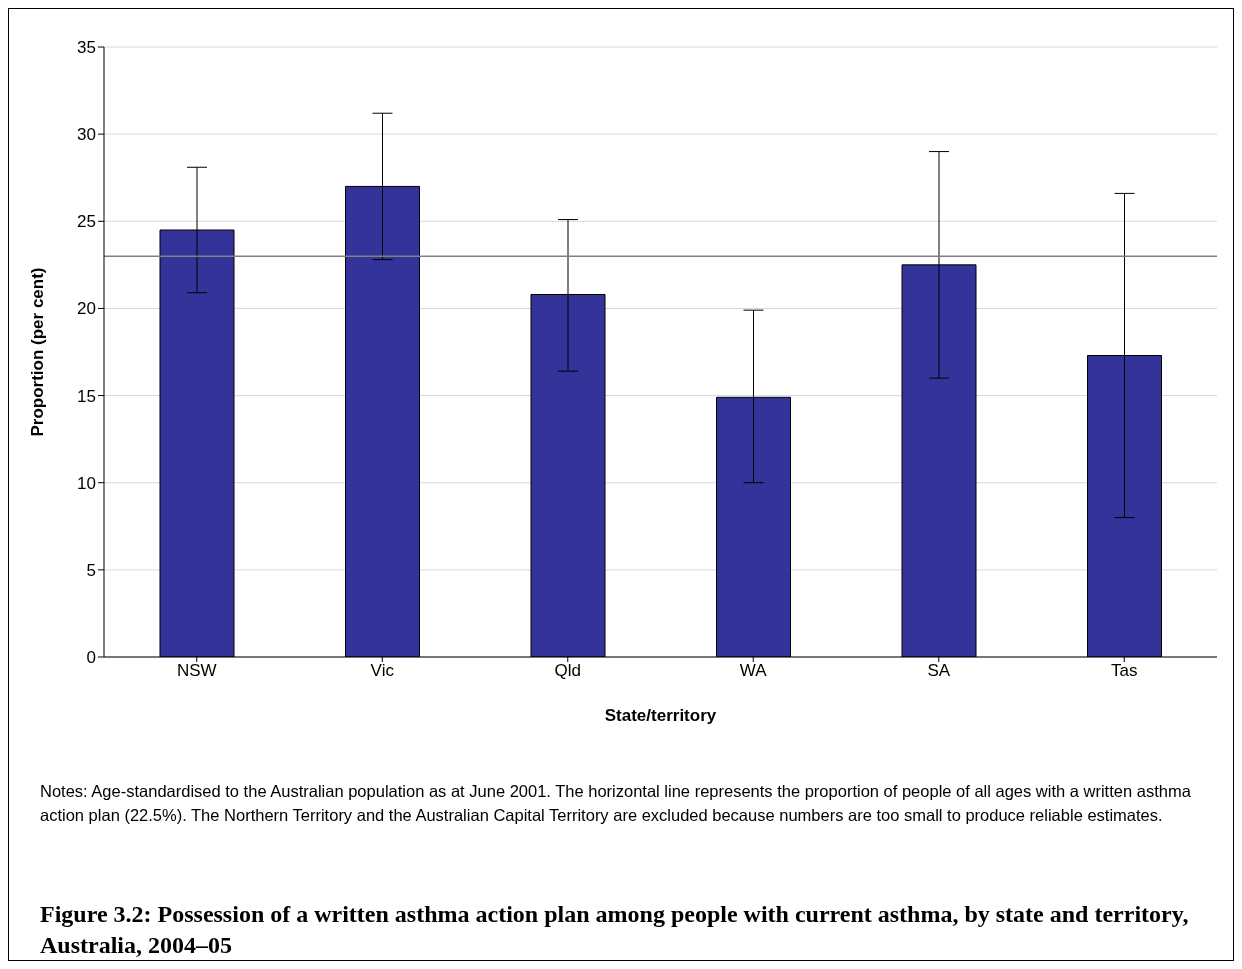  Describe the element at coordinates (86, 135) in the screenshot. I see `y-tick-label: 30` at that location.